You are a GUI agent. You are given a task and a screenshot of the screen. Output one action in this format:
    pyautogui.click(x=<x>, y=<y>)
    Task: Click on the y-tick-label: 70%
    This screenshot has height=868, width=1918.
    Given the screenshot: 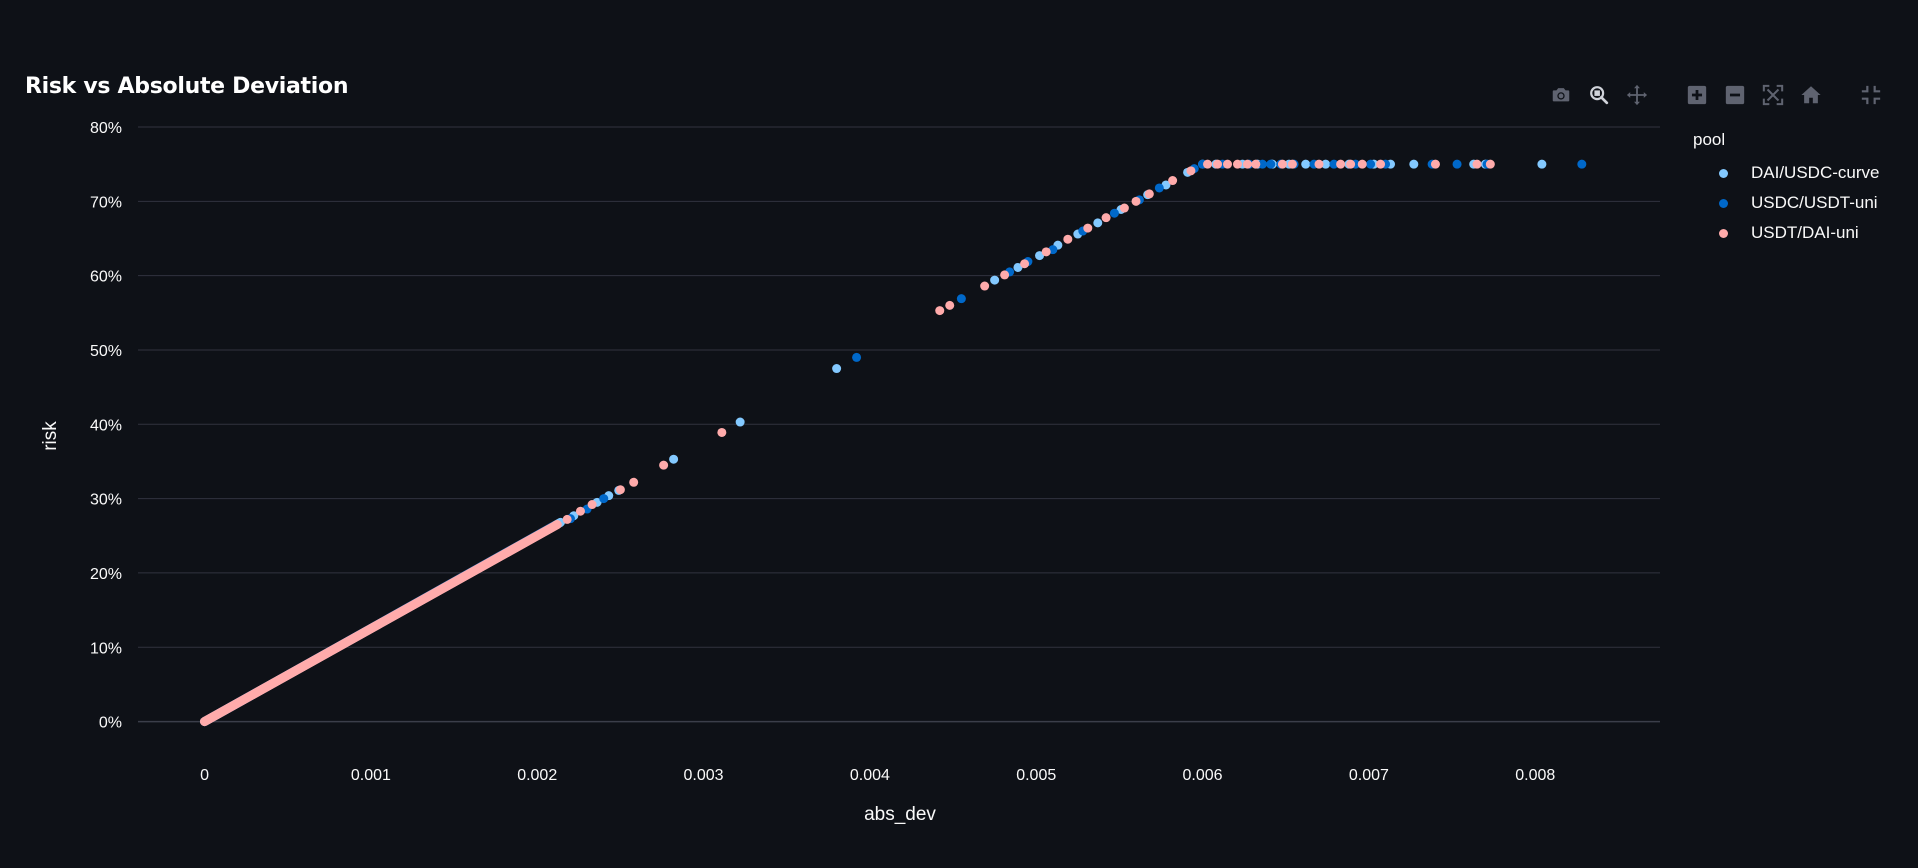 What is the action you would take?
    pyautogui.click(x=106, y=202)
    